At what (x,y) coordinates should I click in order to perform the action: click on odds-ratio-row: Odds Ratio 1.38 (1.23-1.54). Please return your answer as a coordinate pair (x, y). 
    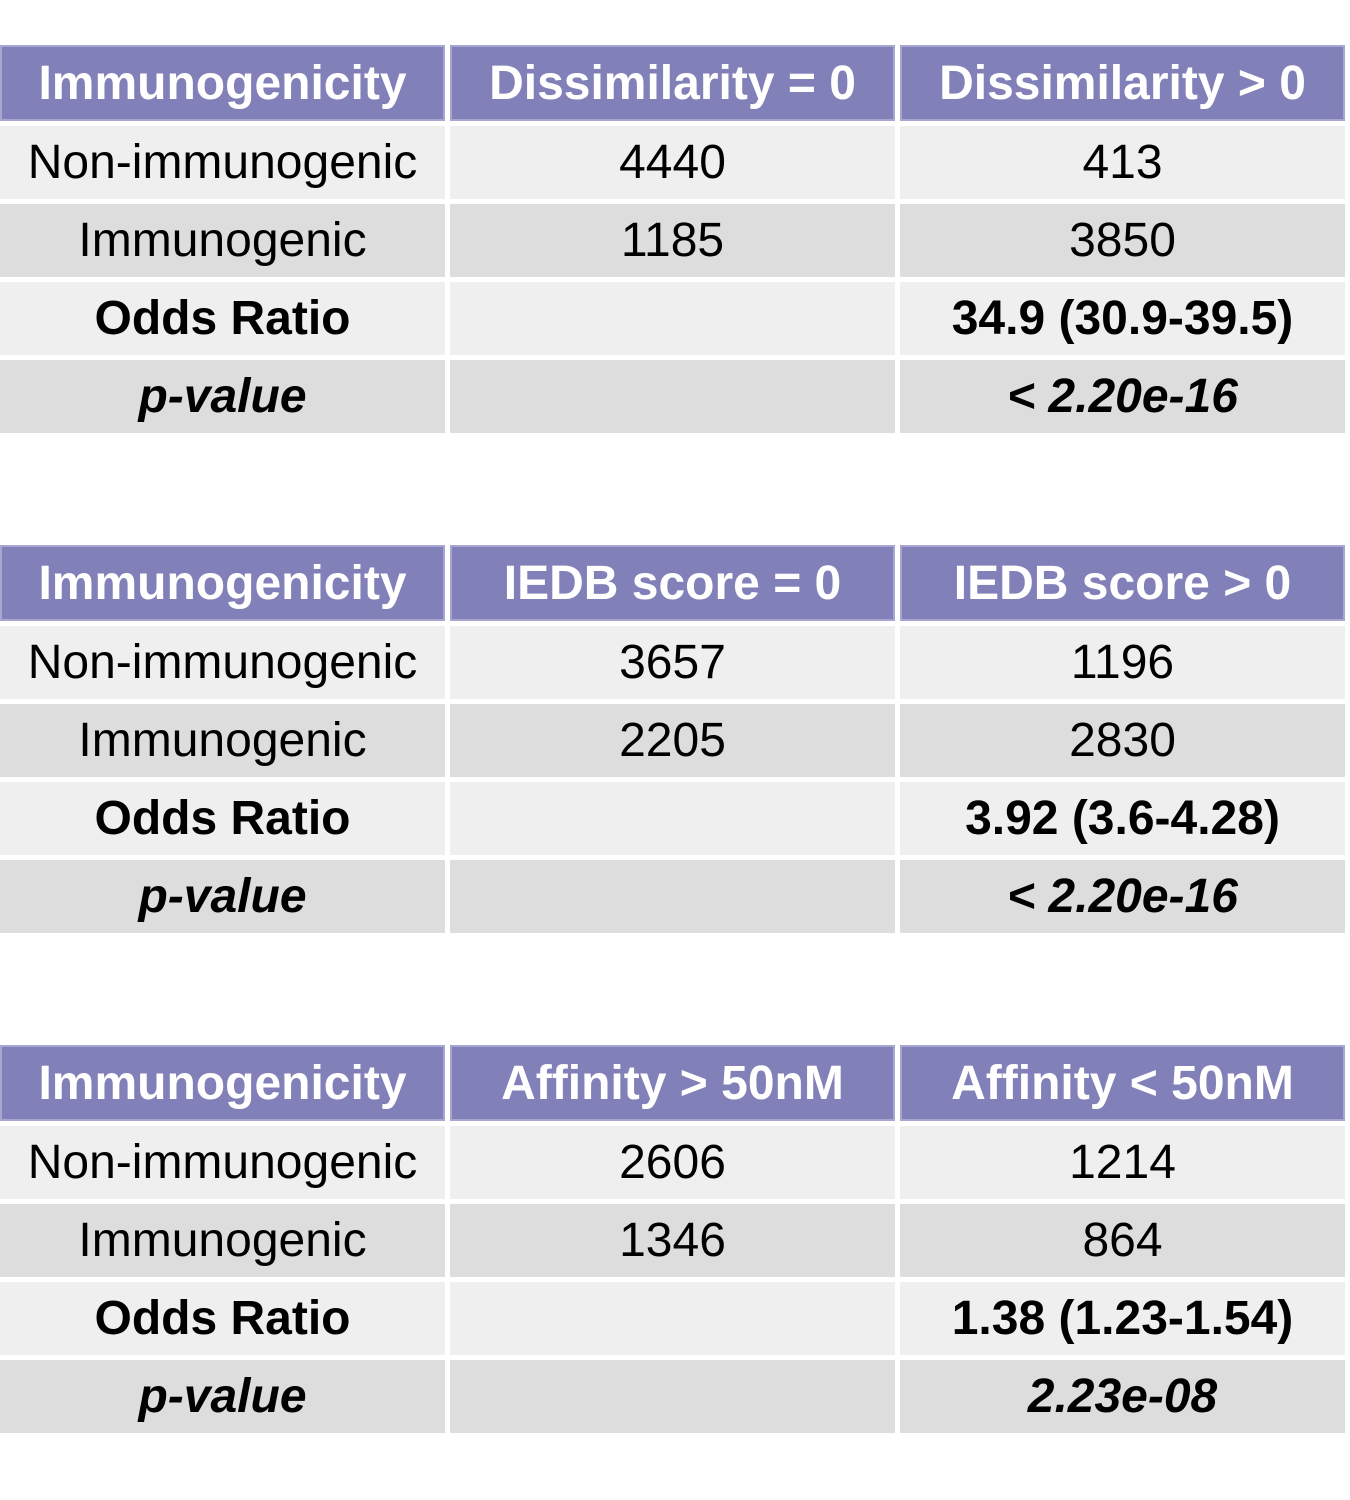
    Looking at the image, I should click on (672, 1318).